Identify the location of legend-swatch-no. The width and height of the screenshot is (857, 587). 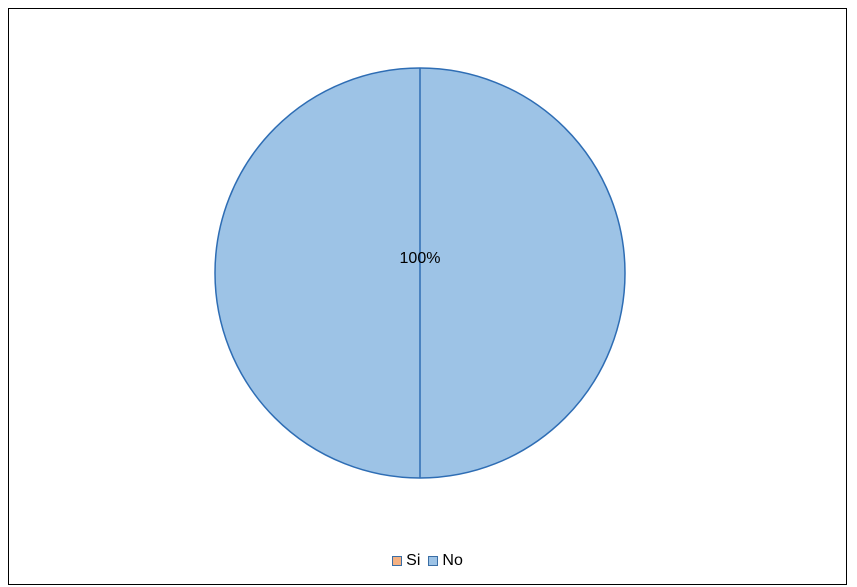
(433, 561).